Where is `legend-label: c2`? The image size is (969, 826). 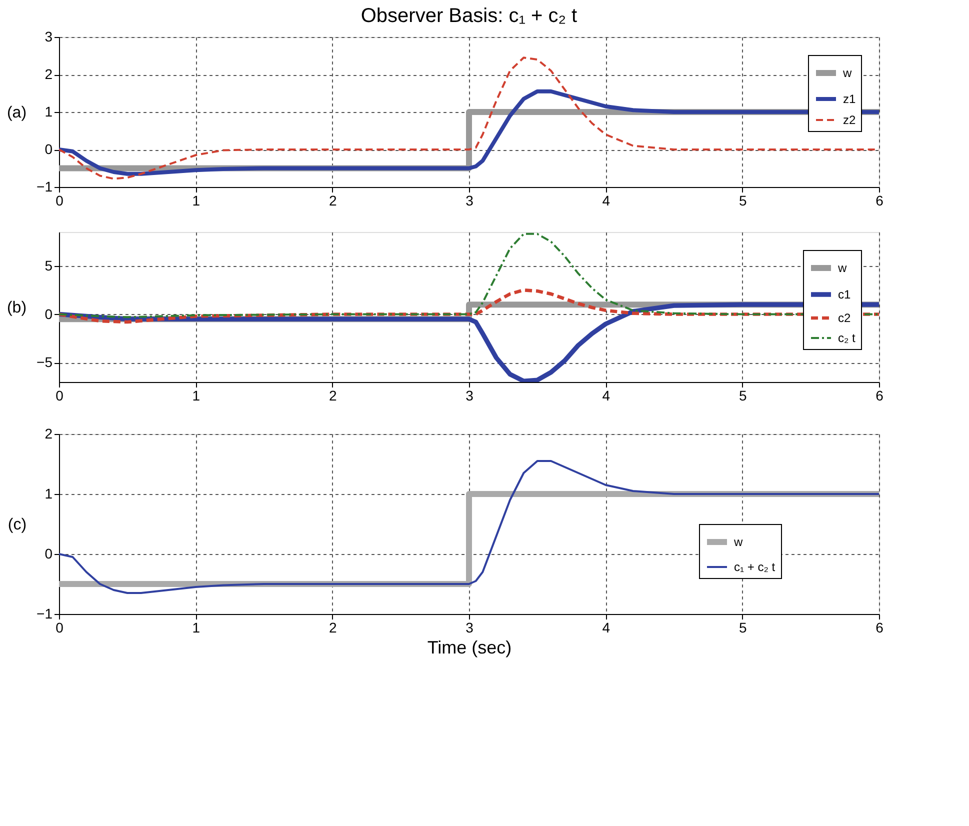
legend-label: c2 is located at coordinates (844, 318).